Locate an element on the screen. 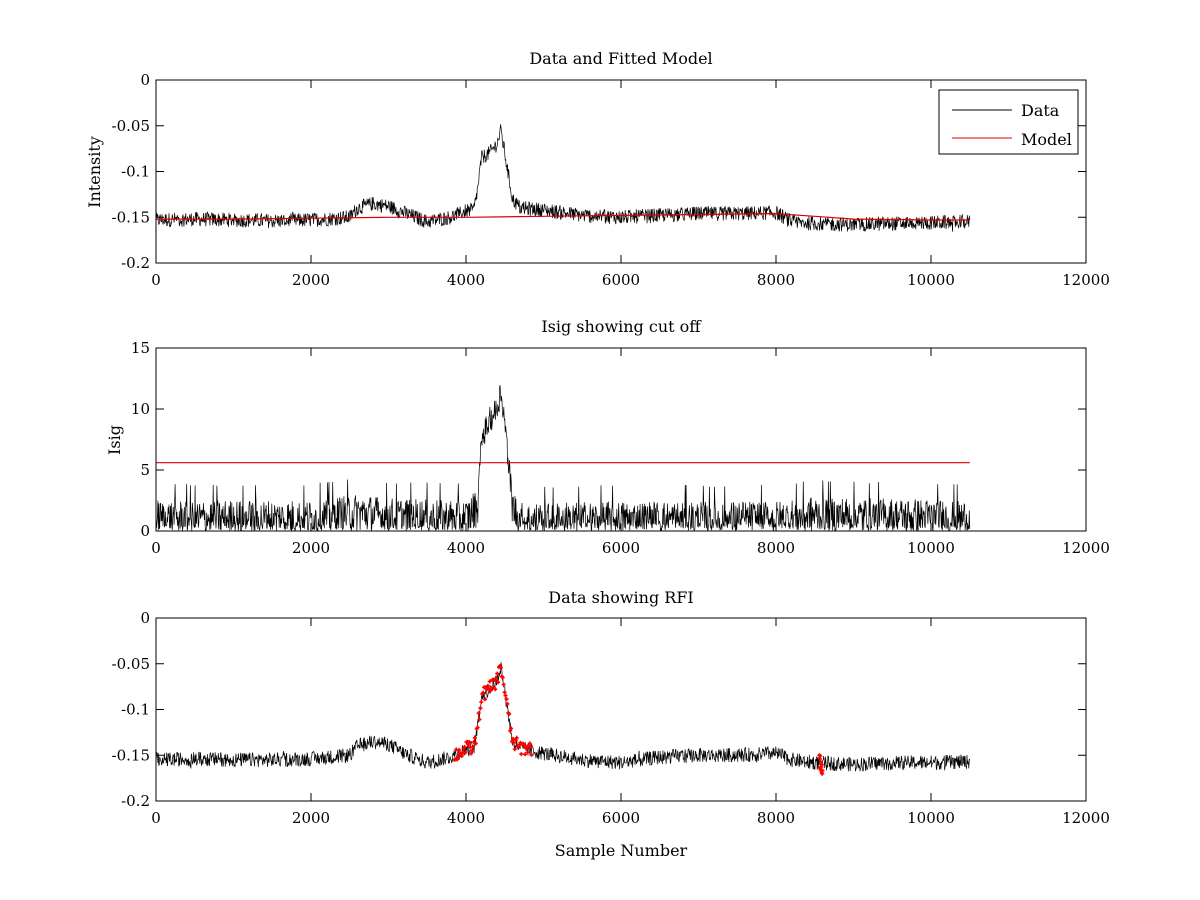 This screenshot has width=1200, height=900. panel2-ylabel: Isig is located at coordinates (114, 440).